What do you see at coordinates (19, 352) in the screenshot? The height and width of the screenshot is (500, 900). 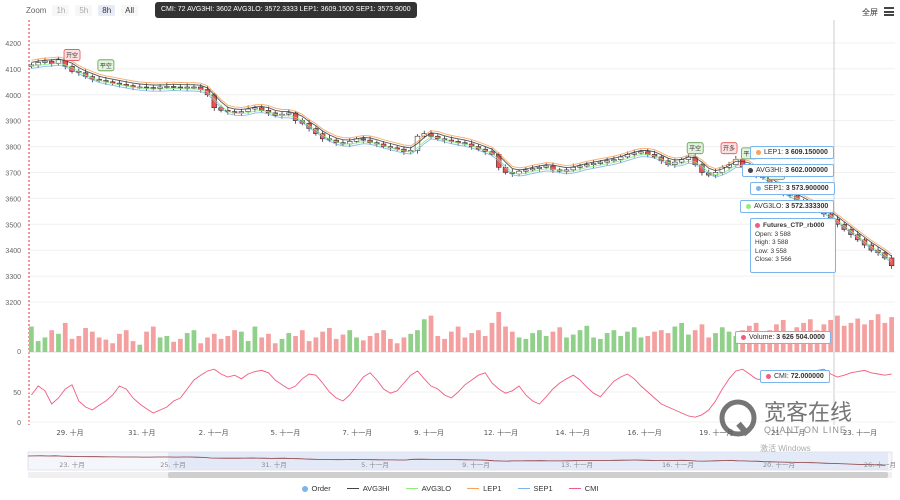 I see `volume-tick-label: 0` at bounding box center [19, 352].